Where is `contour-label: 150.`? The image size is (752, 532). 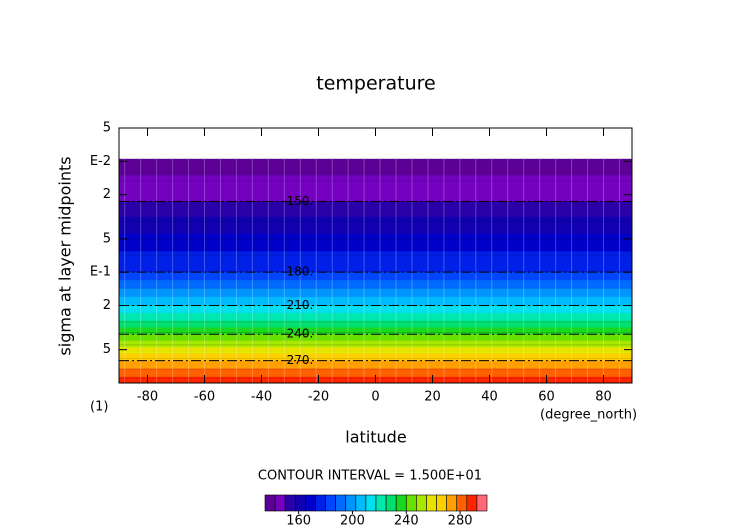
contour-label: 150. is located at coordinates (300, 201).